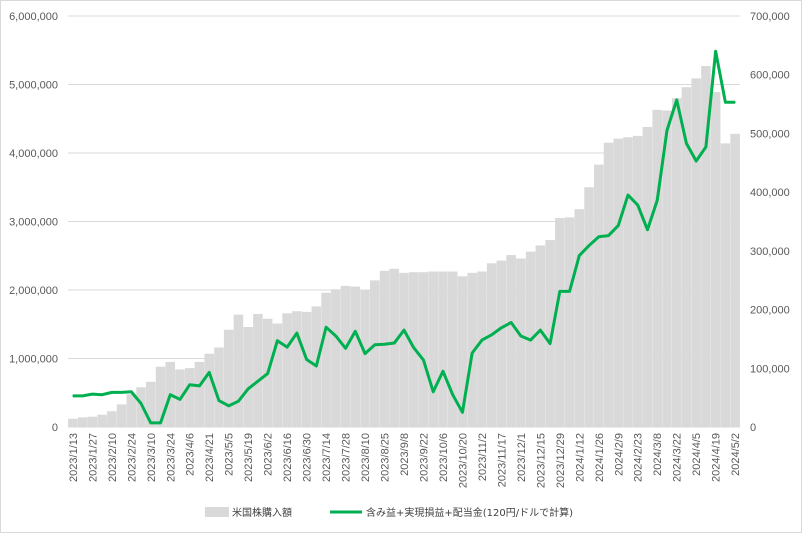 This screenshot has height=533, width=802. Describe the element at coordinates (152, 457) in the screenshot. I see `x-tick-label: 2023/3/10` at that location.